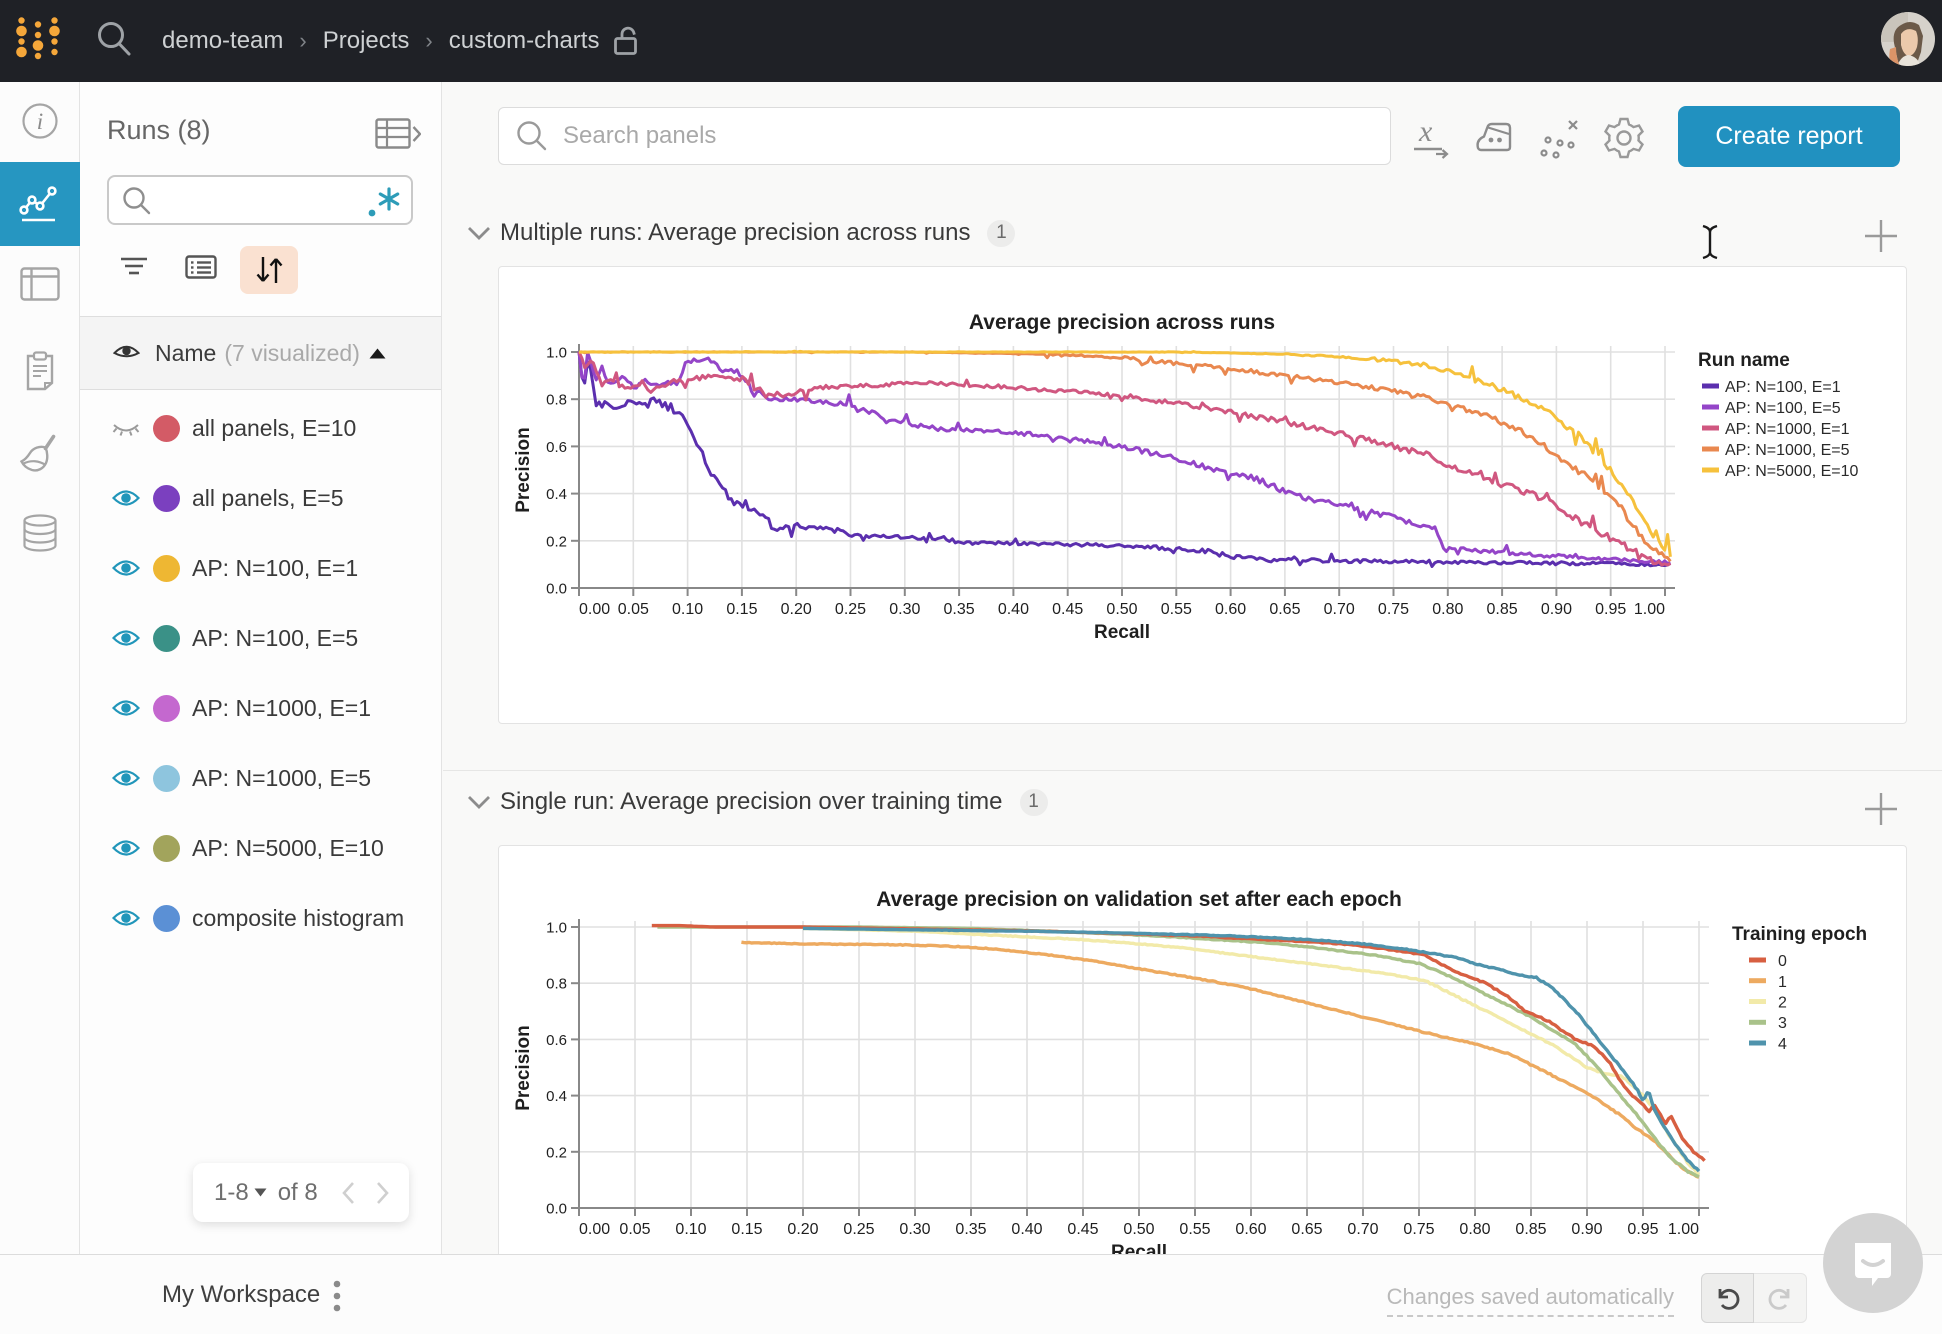  What do you see at coordinates (1787, 450) in the screenshot?
I see `svg-text: AP: N=1000, E=5` at bounding box center [1787, 450].